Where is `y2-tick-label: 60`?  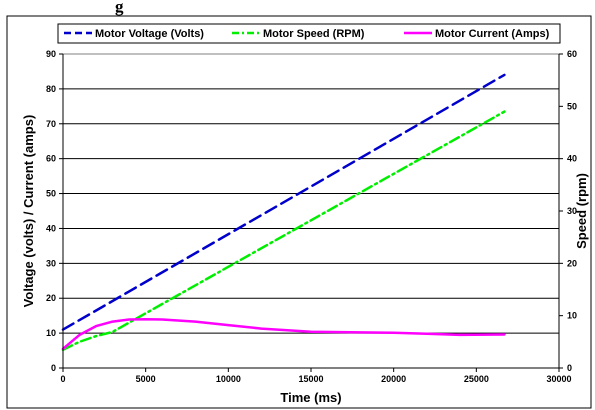 y2-tick-label: 60 is located at coordinates (572, 54).